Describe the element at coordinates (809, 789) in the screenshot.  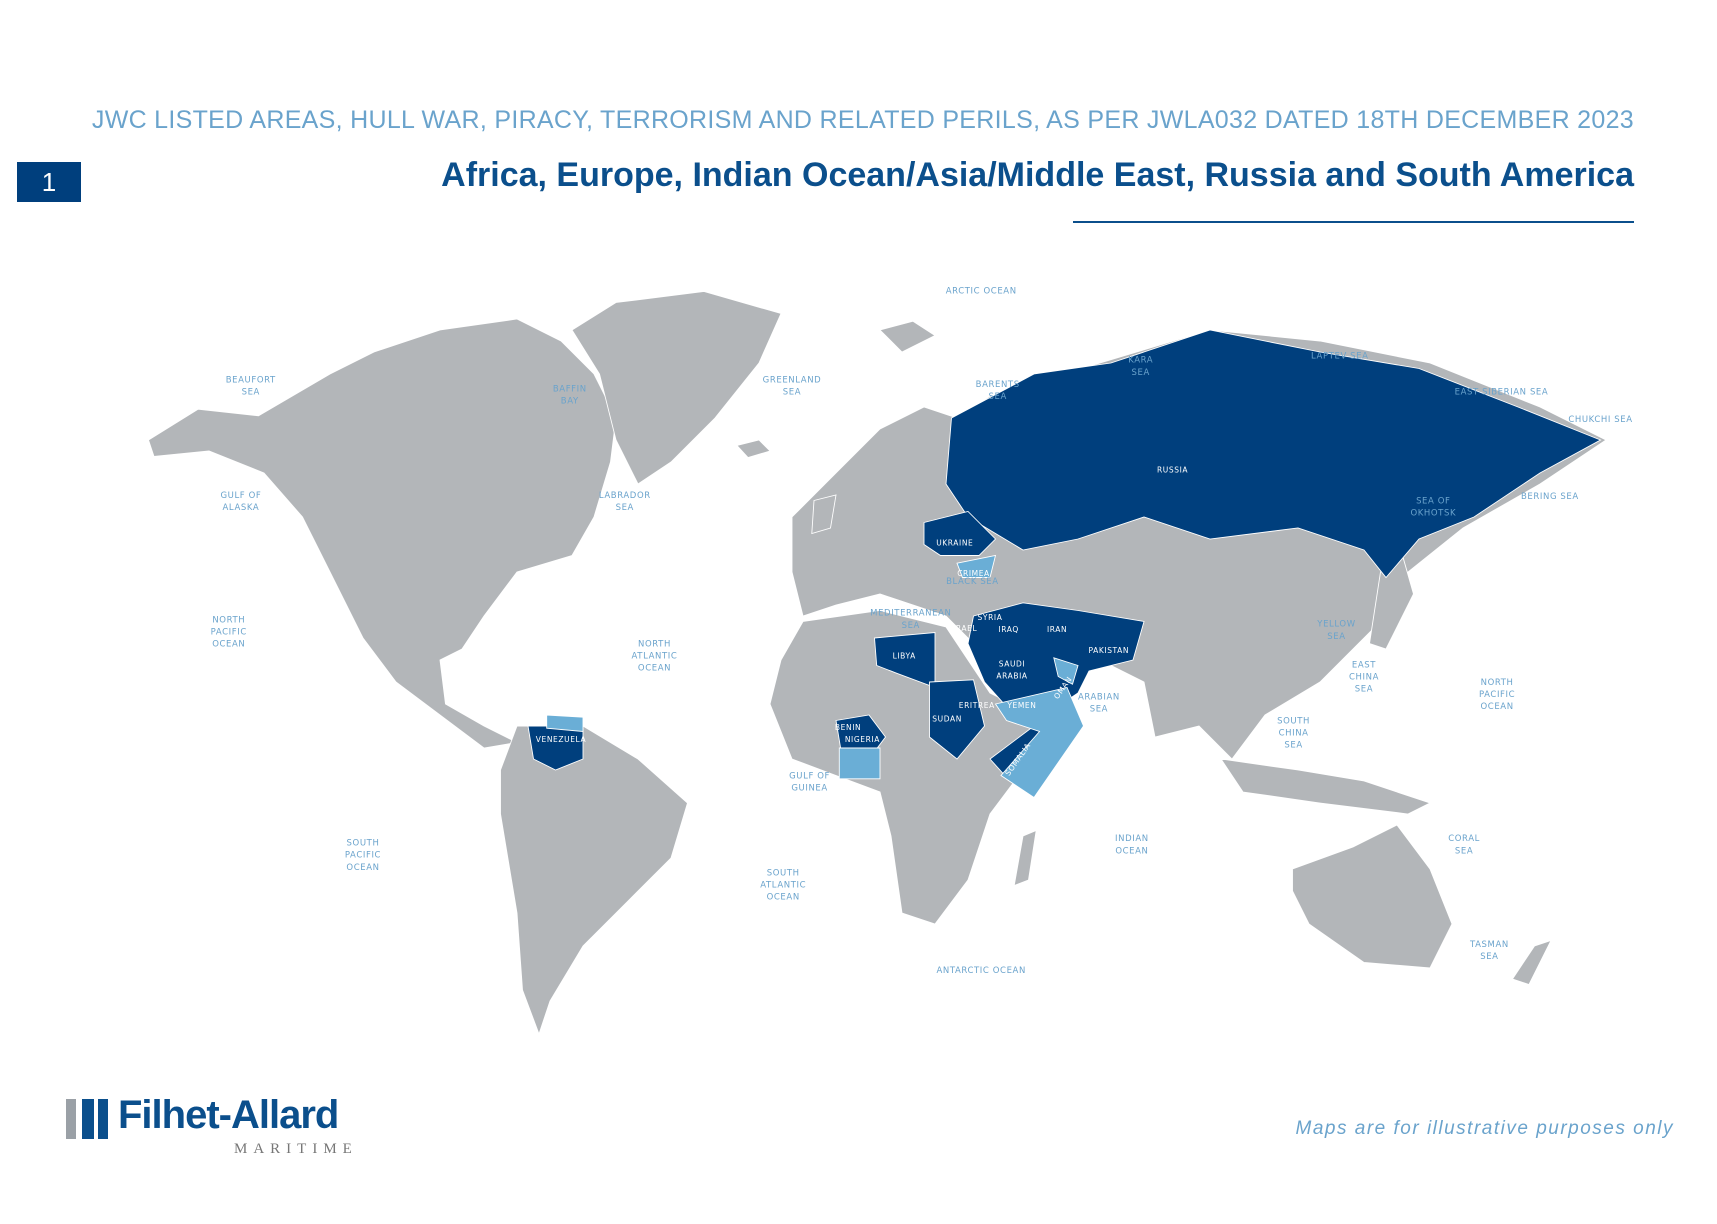
I see `sea-label-line: GUINEA` at that location.